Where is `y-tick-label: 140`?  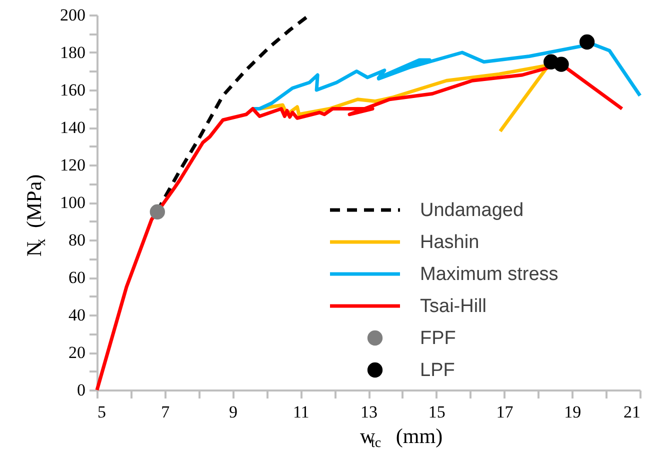 y-tick-label: 140 is located at coordinates (73, 127).